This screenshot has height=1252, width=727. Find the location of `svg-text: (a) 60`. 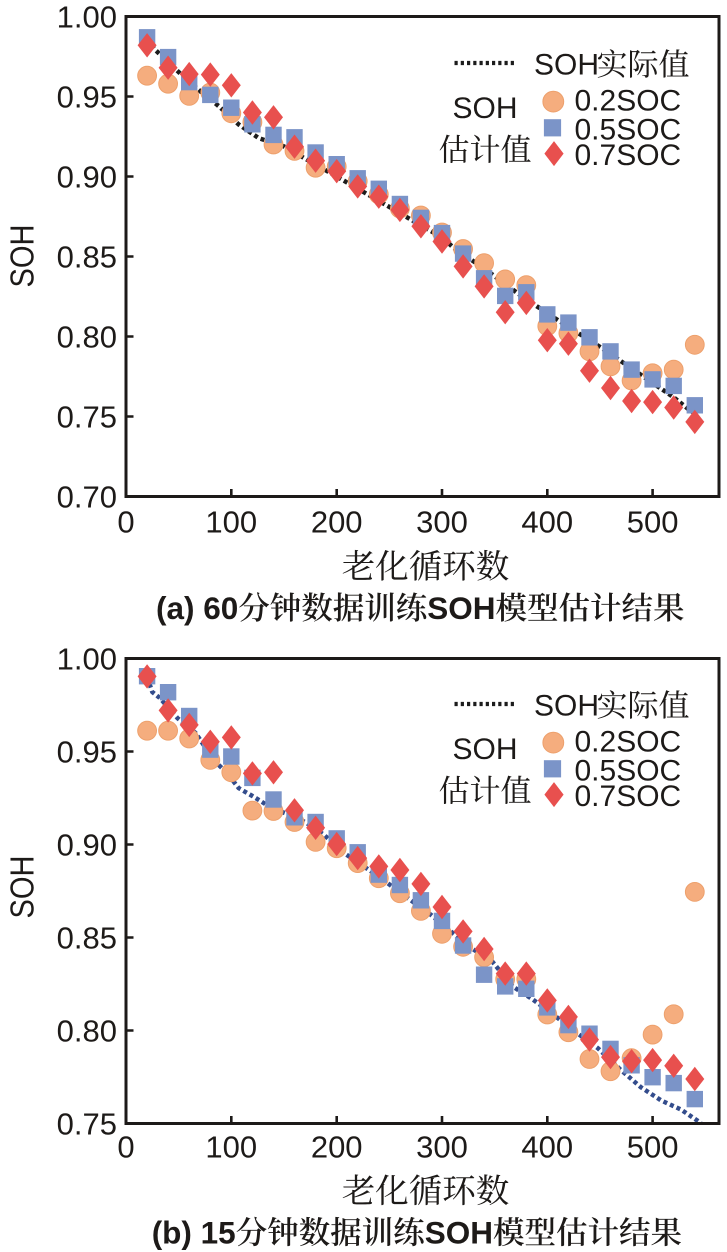

svg-text: (a) 60 is located at coordinates (197, 608).